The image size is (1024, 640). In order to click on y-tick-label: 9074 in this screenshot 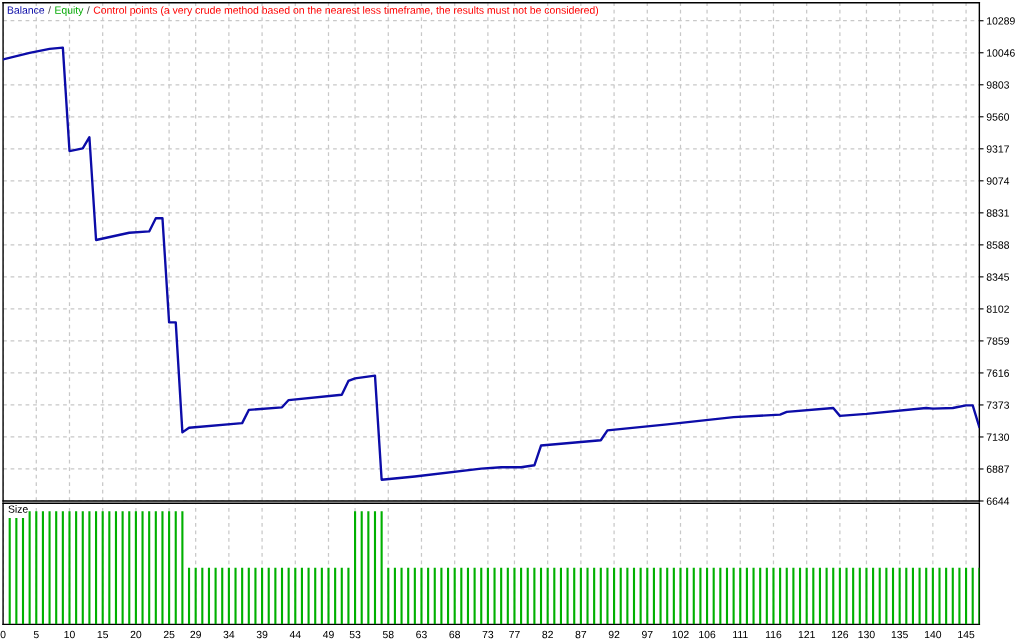, I will do `click(998, 181)`.